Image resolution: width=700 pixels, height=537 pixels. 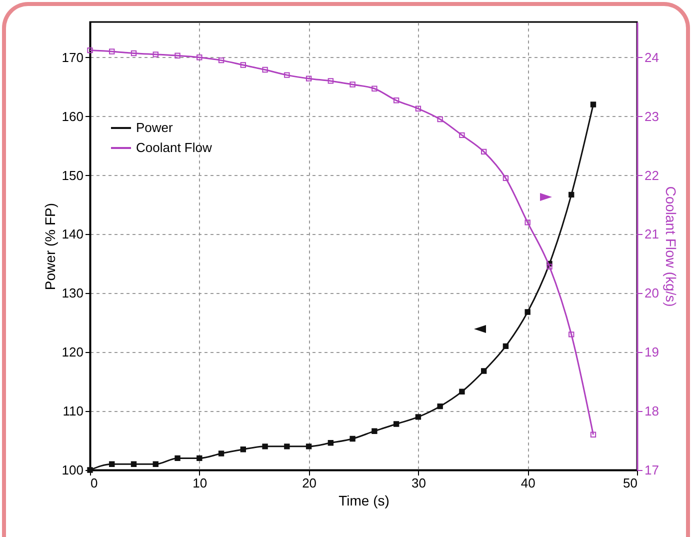 I want to click on y-tick-label: 100, so click(x=73, y=470).